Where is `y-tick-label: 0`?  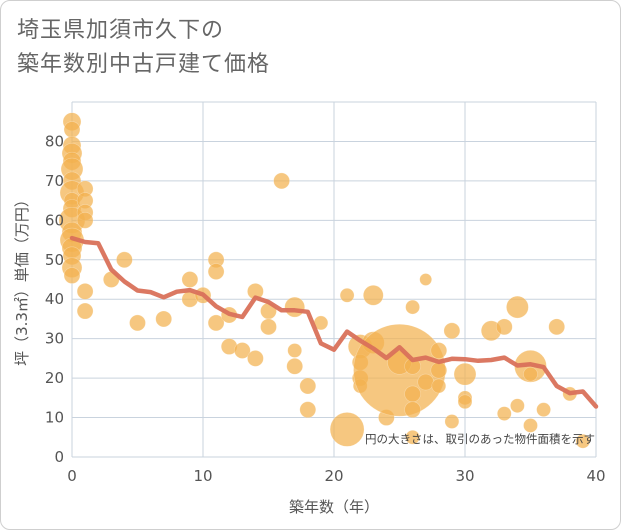
y-tick-label: 0 is located at coordinates (59, 457).